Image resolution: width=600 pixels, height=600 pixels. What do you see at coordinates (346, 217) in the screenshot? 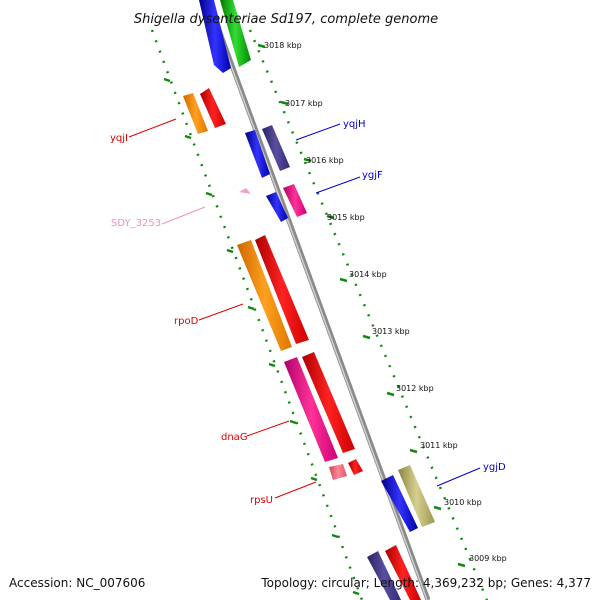
I see `kbp-label: 3015 kbp` at bounding box center [346, 217].